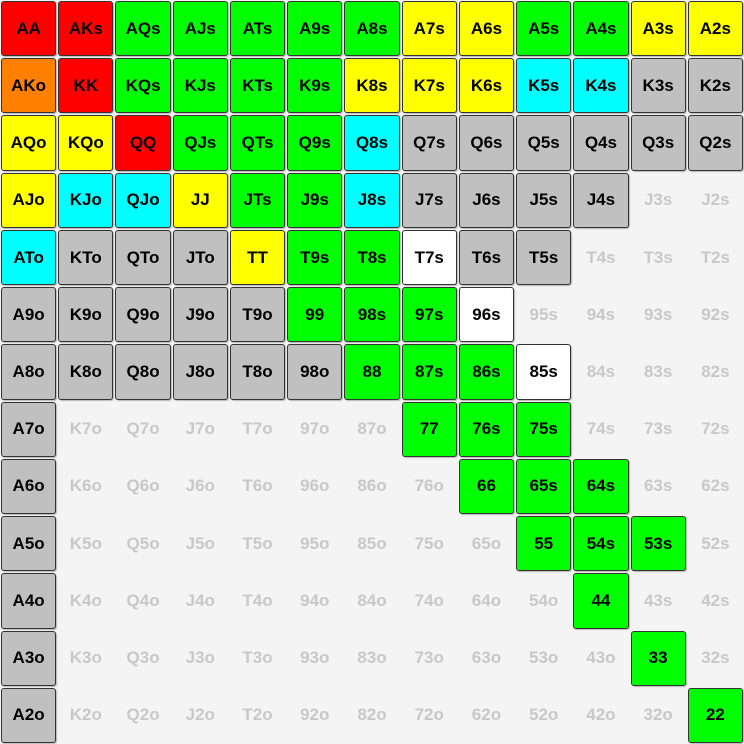  What do you see at coordinates (257, 86) in the screenshot?
I see `hand-cell-kts: KTs` at bounding box center [257, 86].